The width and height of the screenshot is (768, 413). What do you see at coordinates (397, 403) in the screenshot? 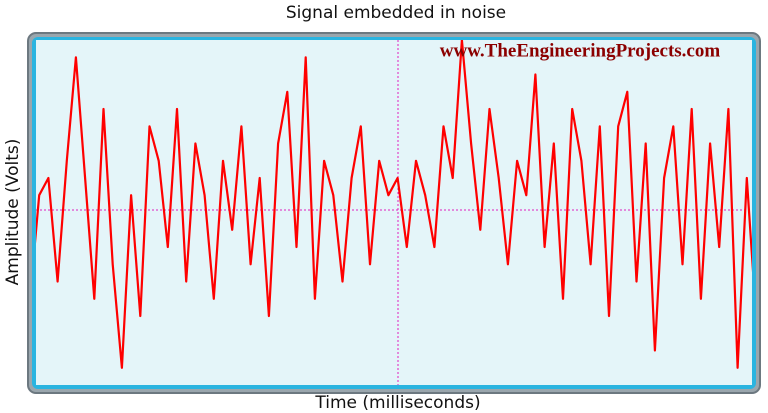
I see `x-axis-label: Time (milliseconds)` at bounding box center [397, 403].